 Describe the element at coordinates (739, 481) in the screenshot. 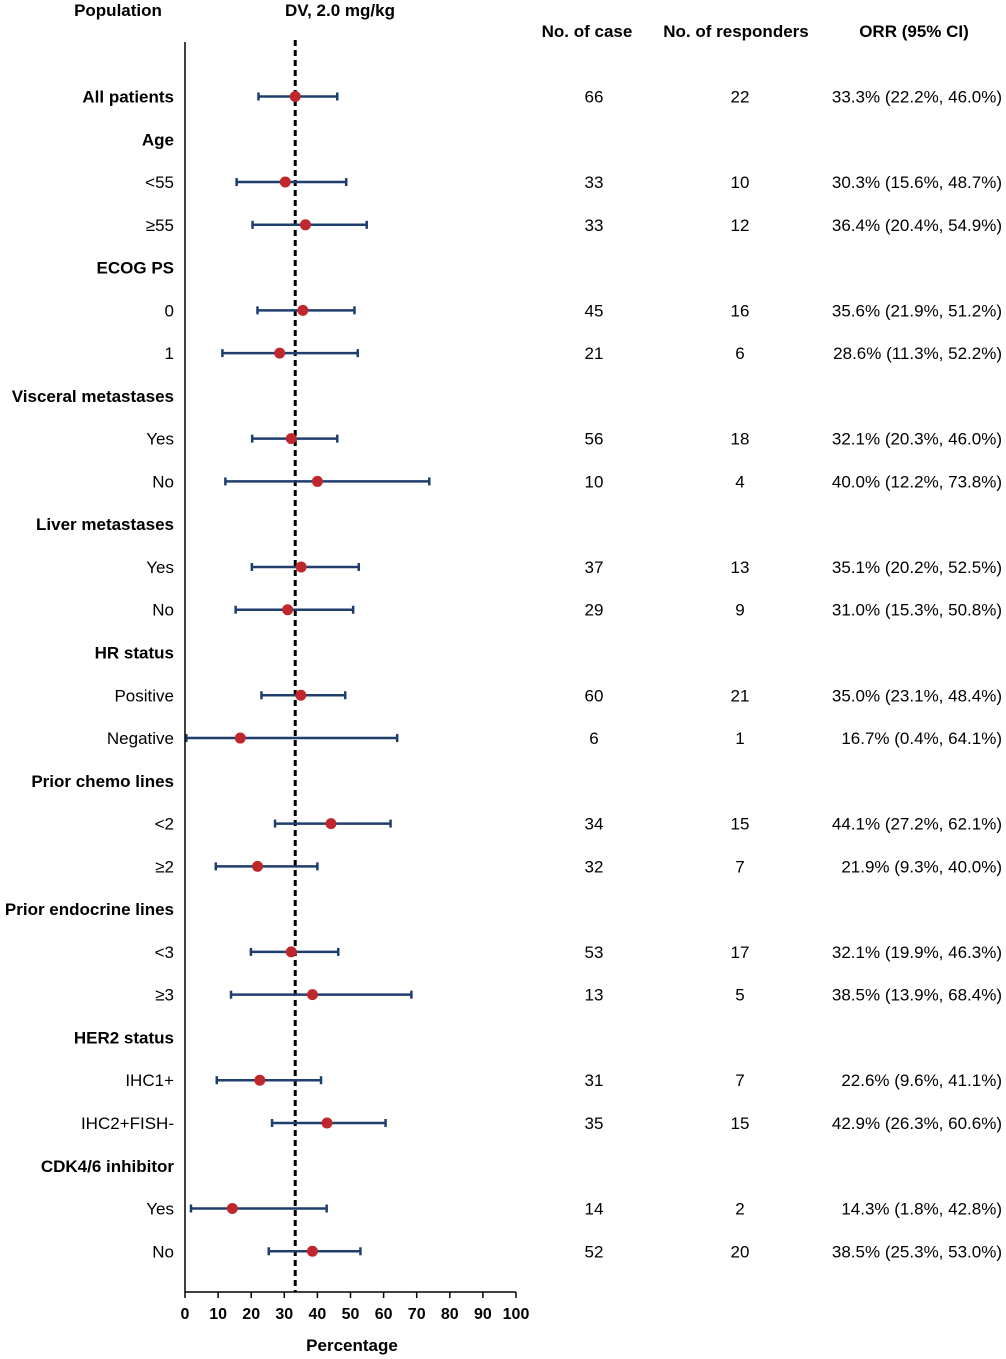

I see `responders-value: 4` at that location.